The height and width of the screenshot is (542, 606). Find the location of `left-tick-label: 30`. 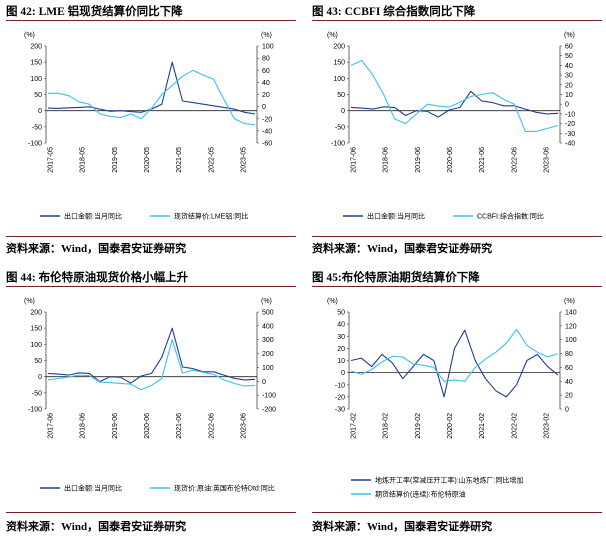

left-tick-label: 30 is located at coordinates (341, 337).